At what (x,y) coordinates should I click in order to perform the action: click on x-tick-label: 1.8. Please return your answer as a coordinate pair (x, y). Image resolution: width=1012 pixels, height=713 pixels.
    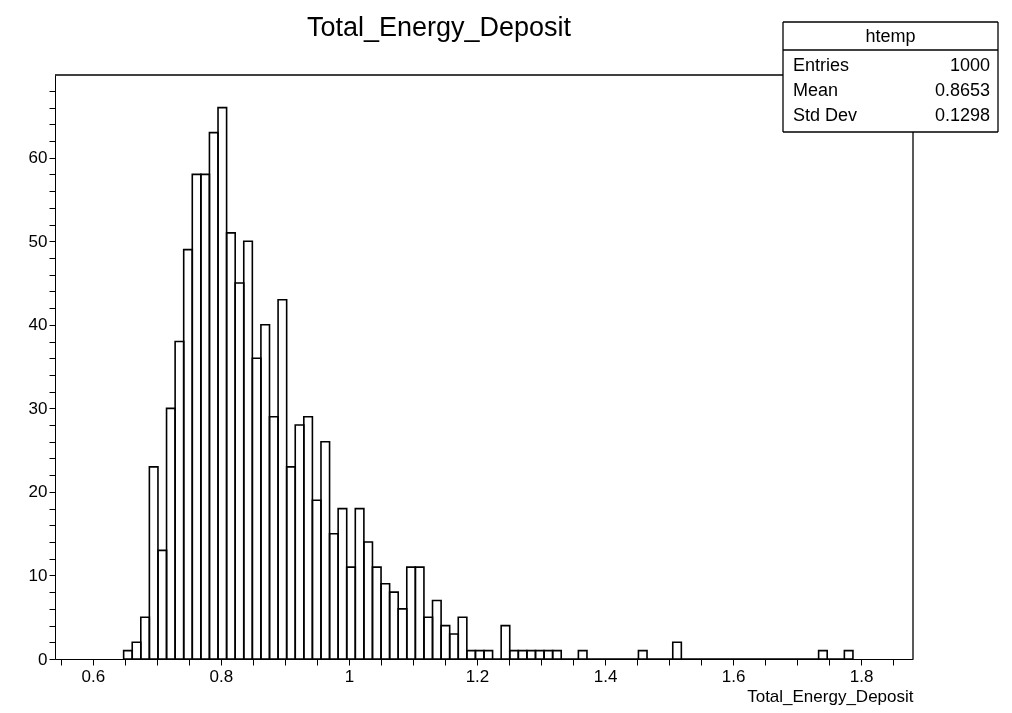
    Looking at the image, I should click on (861, 676).